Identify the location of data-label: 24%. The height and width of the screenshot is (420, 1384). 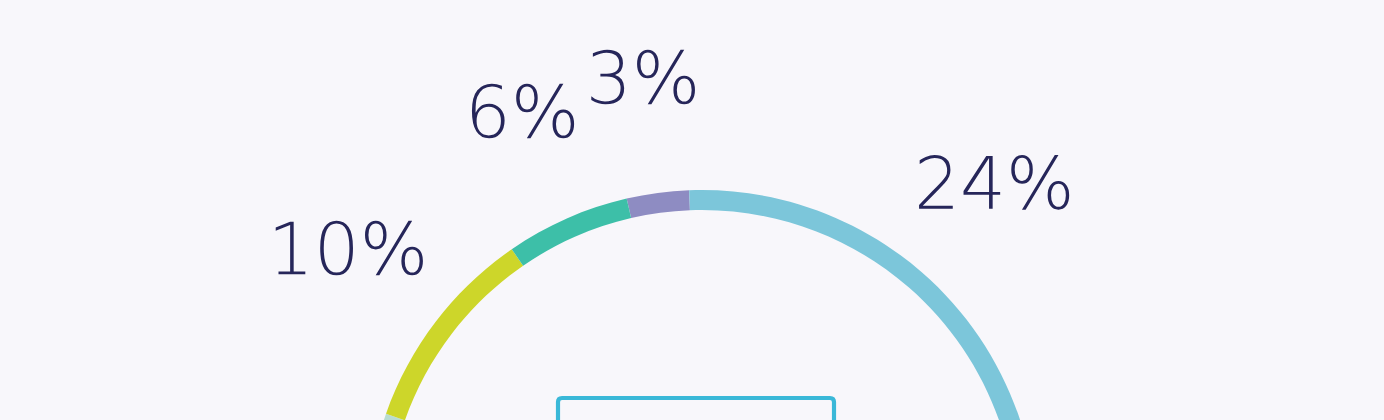
(994, 182).